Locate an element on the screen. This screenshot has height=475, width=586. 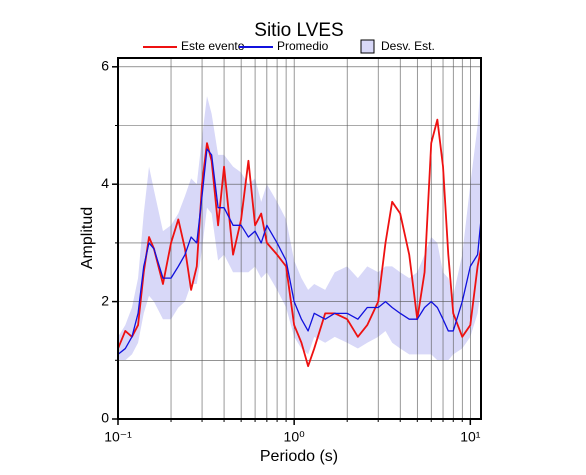
x-tick-label: 10¹ is located at coordinates (470, 437).